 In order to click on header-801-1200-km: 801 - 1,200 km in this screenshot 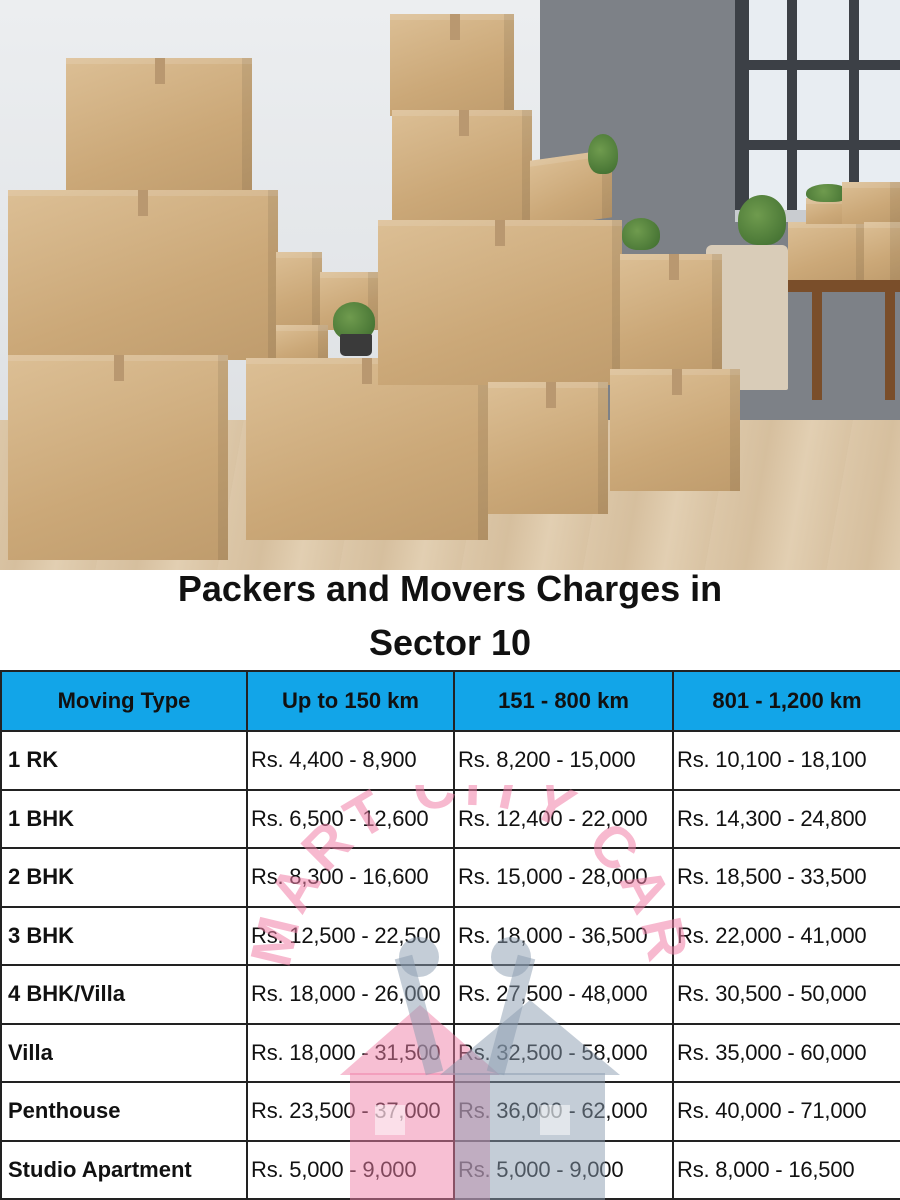, I will do `click(786, 701)`.